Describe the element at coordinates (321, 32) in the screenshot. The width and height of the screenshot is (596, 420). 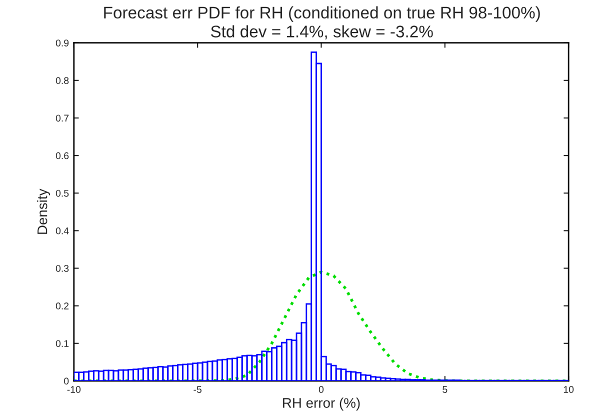
I see `chart-subtitle: Std dev = 1.4%, skew = -3.2%` at that location.